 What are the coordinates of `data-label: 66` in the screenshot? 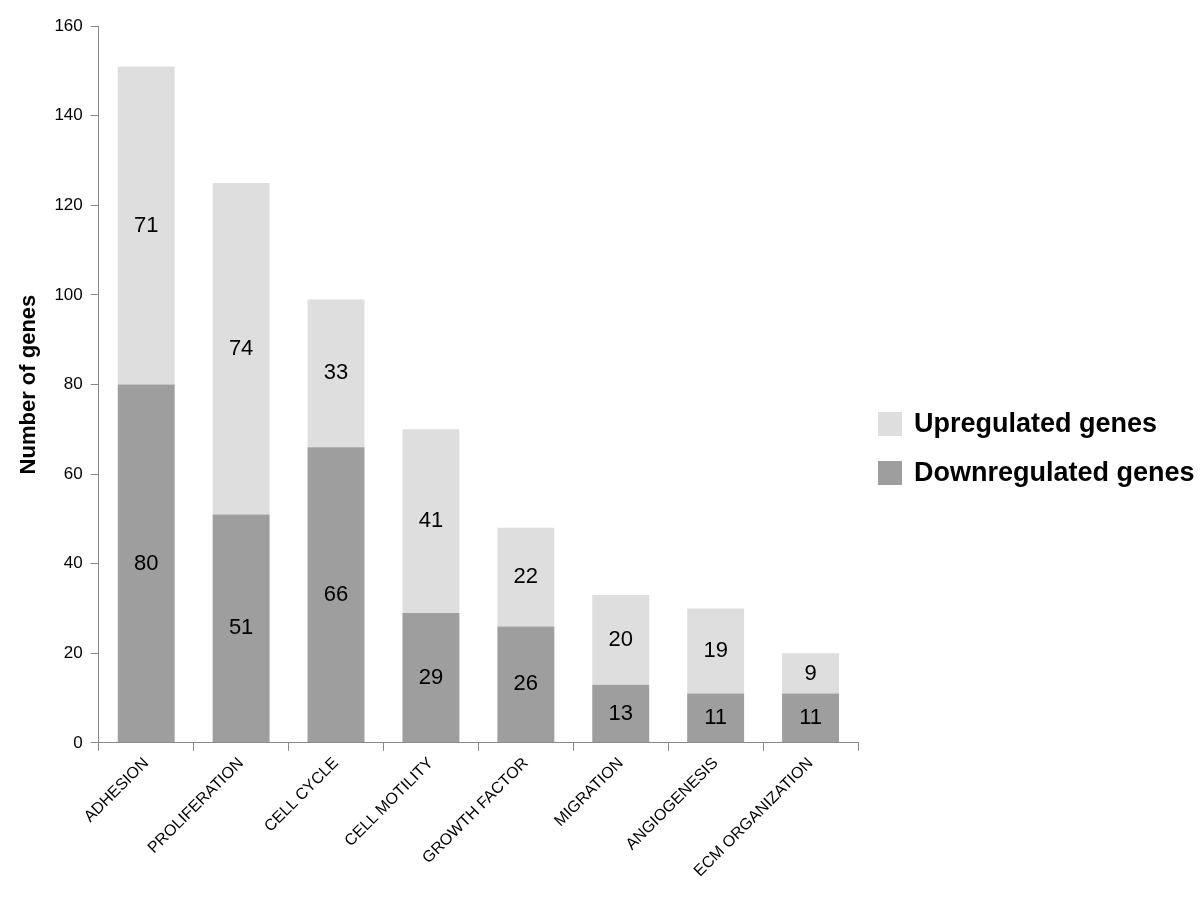 It's located at (336, 593).